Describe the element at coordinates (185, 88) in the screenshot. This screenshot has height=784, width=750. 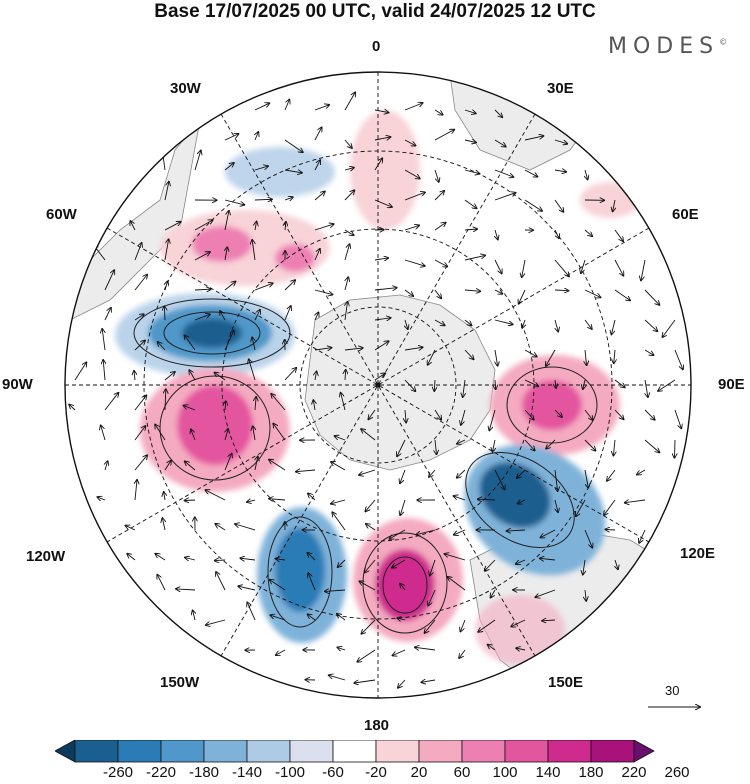
I see `label-30w: 30W` at that location.